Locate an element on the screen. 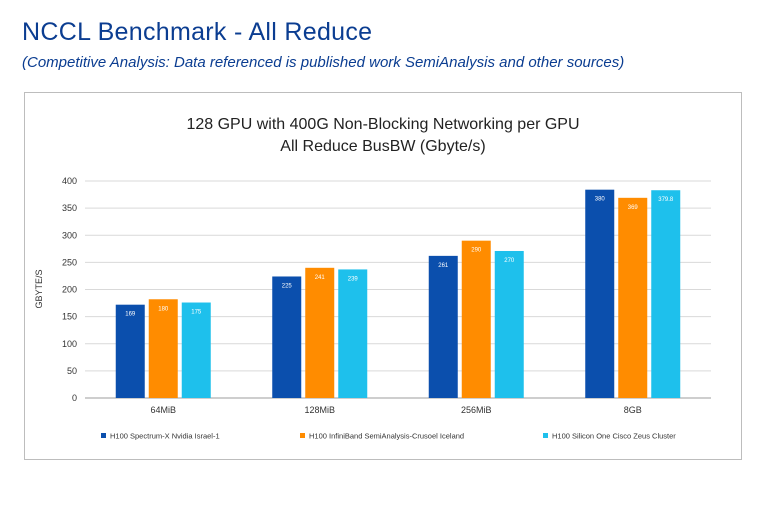 The width and height of the screenshot is (768, 506). bar-value-label: 175 is located at coordinates (196, 313).